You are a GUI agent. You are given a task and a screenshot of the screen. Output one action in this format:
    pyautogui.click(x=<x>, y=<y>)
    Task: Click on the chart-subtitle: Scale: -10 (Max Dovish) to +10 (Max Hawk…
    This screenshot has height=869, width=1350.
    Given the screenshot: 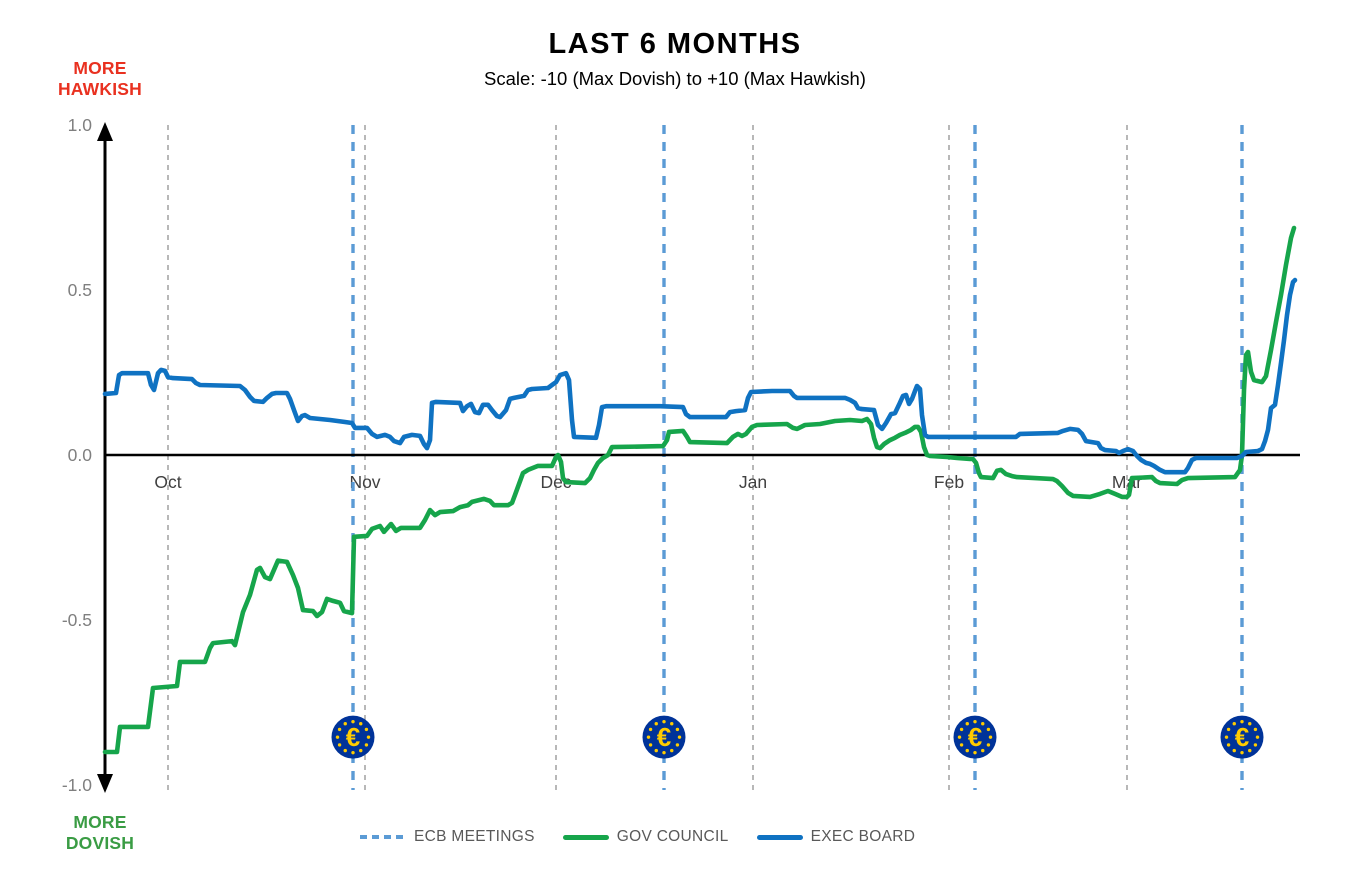 What is the action you would take?
    pyautogui.click(x=675, y=78)
    